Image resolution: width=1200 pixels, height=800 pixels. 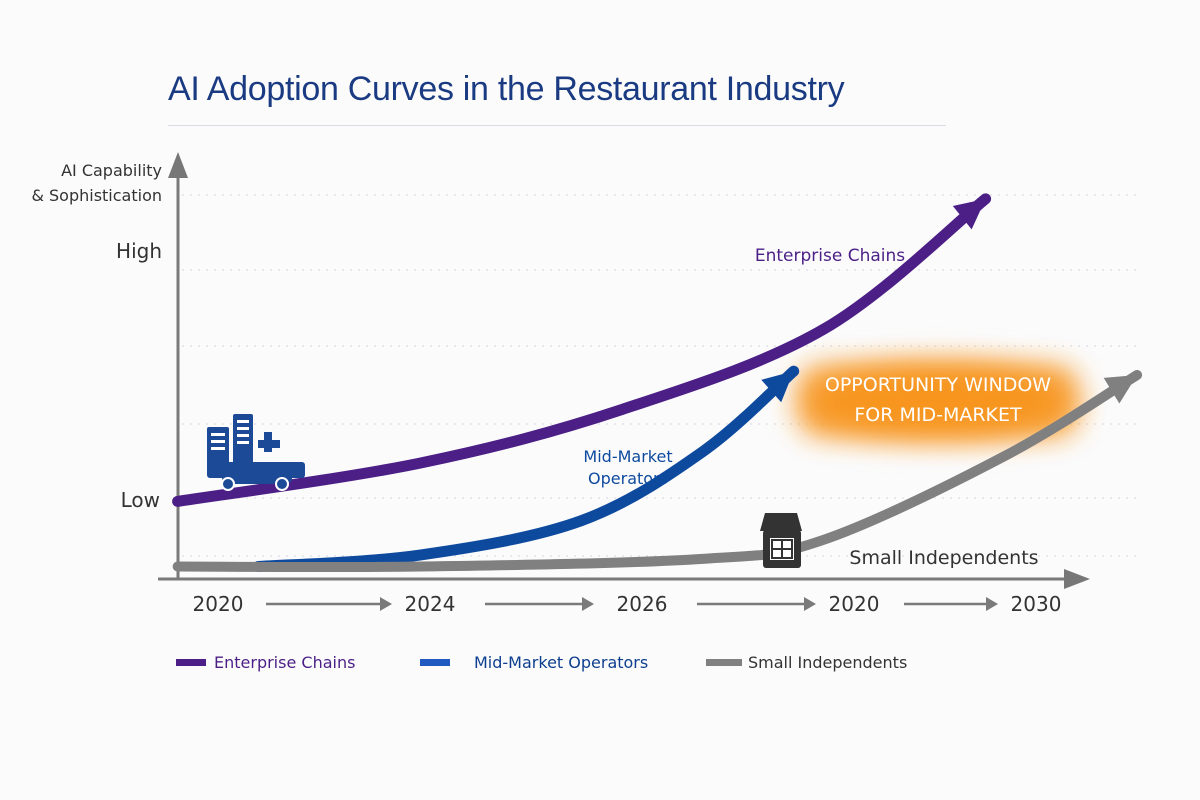 What do you see at coordinates (430, 604) in the screenshot?
I see `x-tick-label: 2024` at bounding box center [430, 604].